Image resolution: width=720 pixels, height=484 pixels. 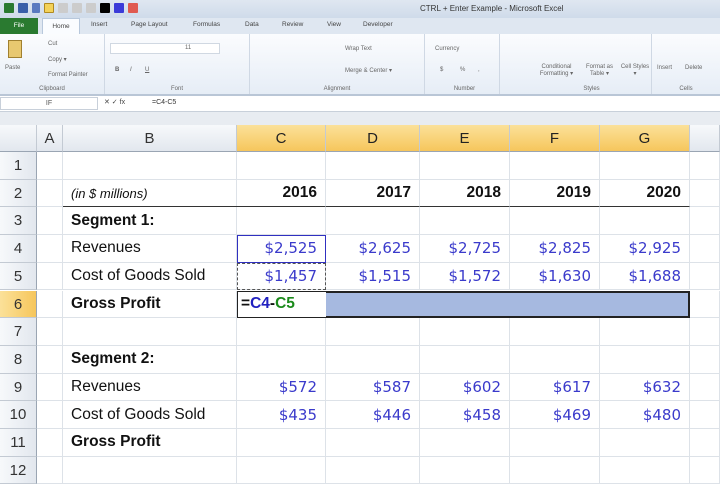 I want to click on cut-button: Cut, so click(x=53, y=44).